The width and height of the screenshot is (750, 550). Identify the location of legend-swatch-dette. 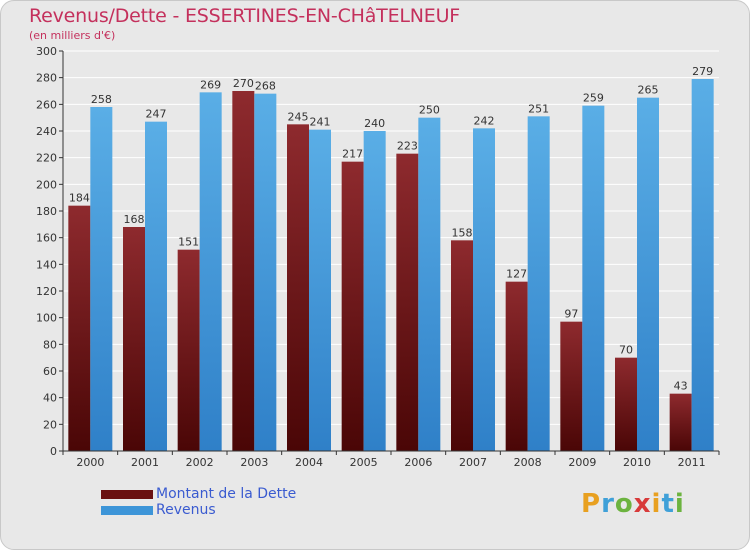
(127, 494).